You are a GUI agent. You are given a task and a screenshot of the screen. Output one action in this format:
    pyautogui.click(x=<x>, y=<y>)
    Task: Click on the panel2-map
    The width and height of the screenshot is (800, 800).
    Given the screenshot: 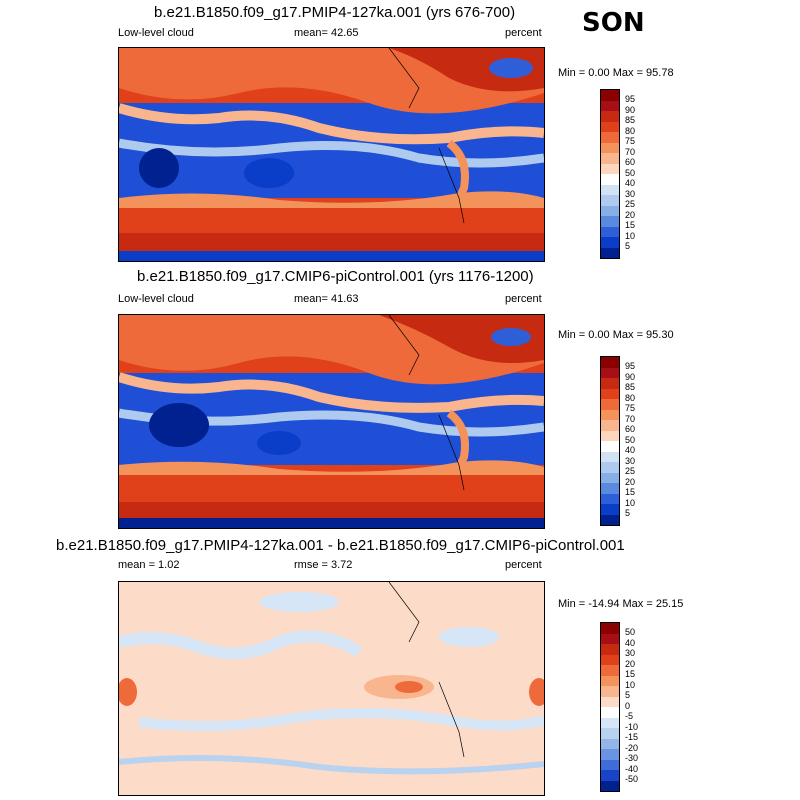 What is the action you would take?
    pyautogui.click(x=331, y=421)
    